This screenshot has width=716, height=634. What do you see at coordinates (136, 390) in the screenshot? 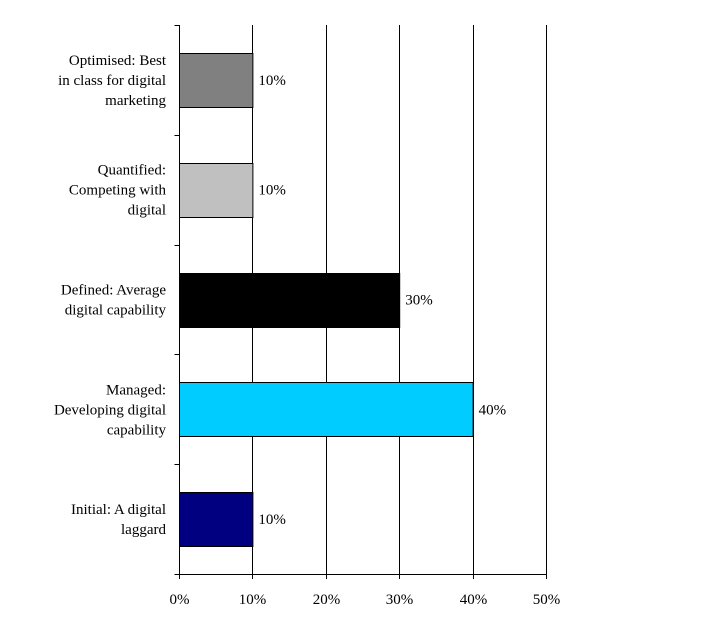
I see `category-label-line: Managed:` at bounding box center [136, 390].